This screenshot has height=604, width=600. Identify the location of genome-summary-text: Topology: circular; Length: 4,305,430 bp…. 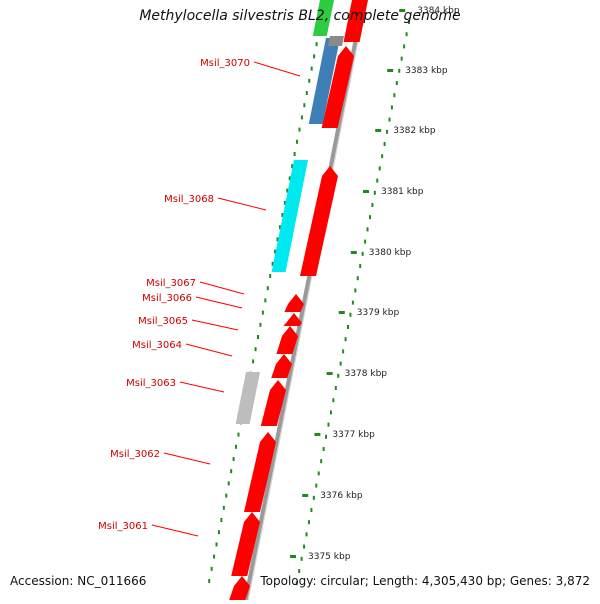
(425, 581).